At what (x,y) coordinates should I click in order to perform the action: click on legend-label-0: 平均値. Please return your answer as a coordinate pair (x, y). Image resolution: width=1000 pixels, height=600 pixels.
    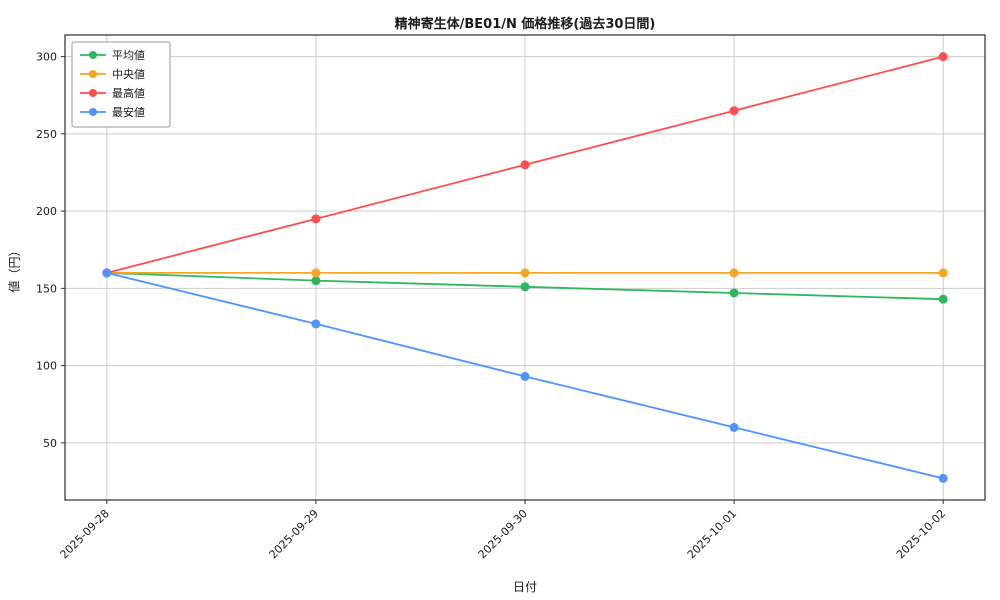
    Looking at the image, I should click on (128, 55).